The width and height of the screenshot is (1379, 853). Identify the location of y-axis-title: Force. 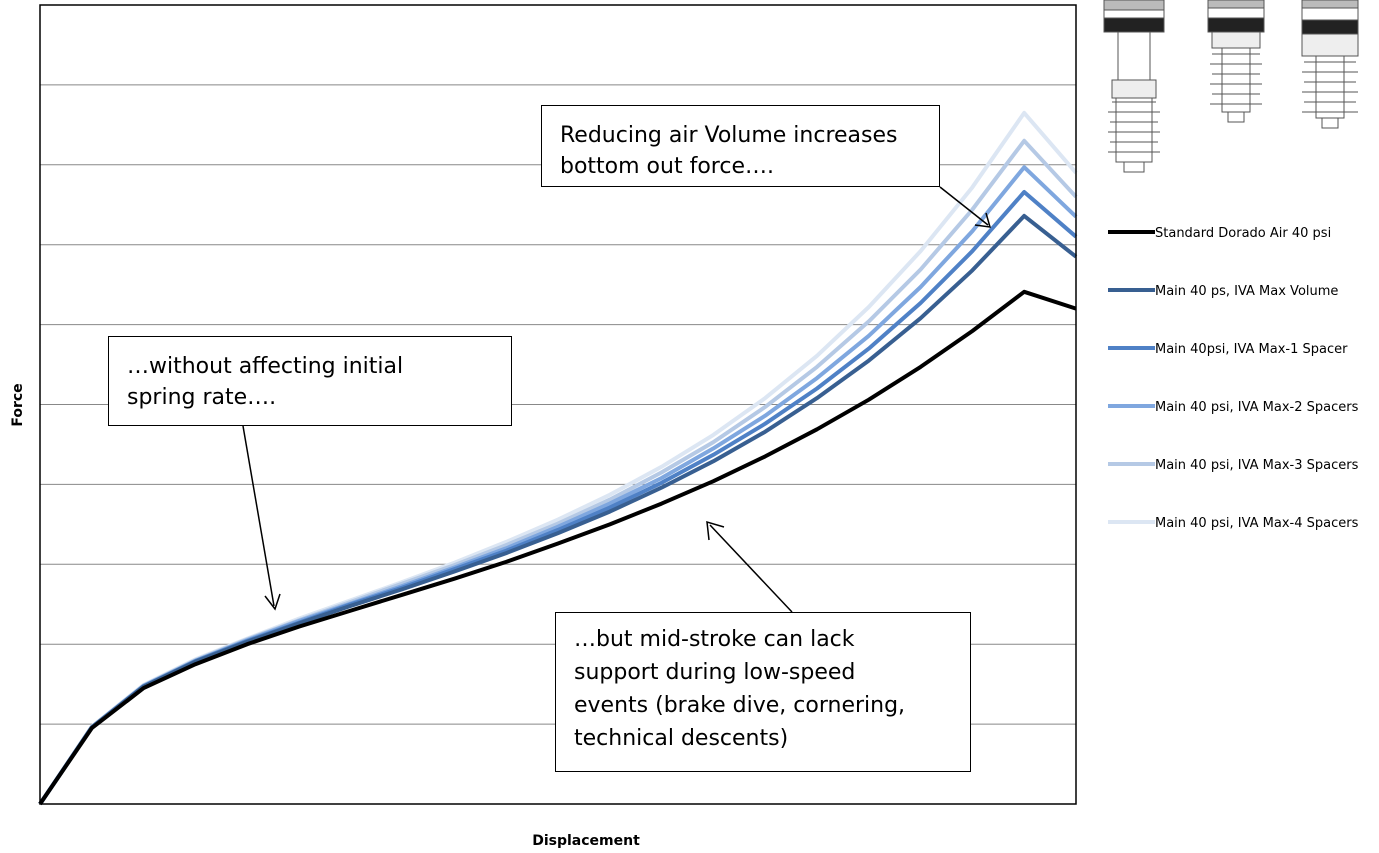
(18, 404).